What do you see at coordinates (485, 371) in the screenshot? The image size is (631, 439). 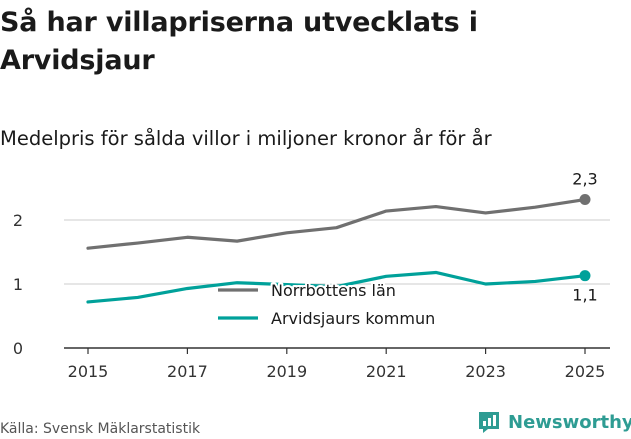 I see `x-tick-label: 2023` at bounding box center [485, 371].